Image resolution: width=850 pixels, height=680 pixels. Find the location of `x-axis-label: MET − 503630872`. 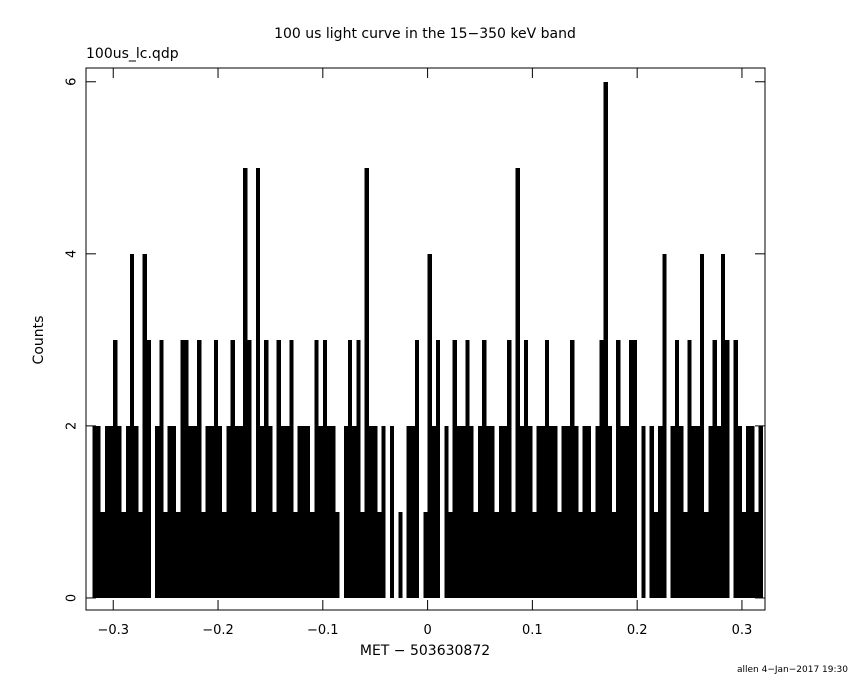

x-axis-label: MET − 503630872 is located at coordinates (425, 651).